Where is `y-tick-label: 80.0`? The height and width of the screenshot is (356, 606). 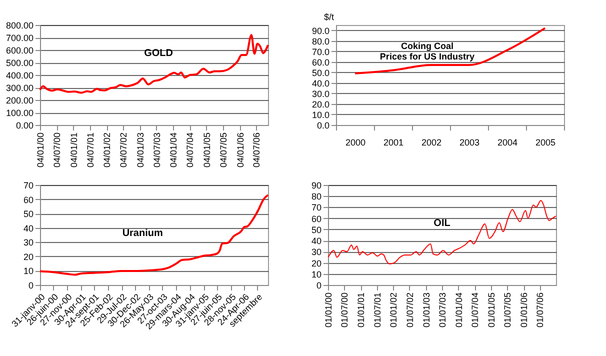 y-tick-label: 80.0 is located at coordinates (321, 41).